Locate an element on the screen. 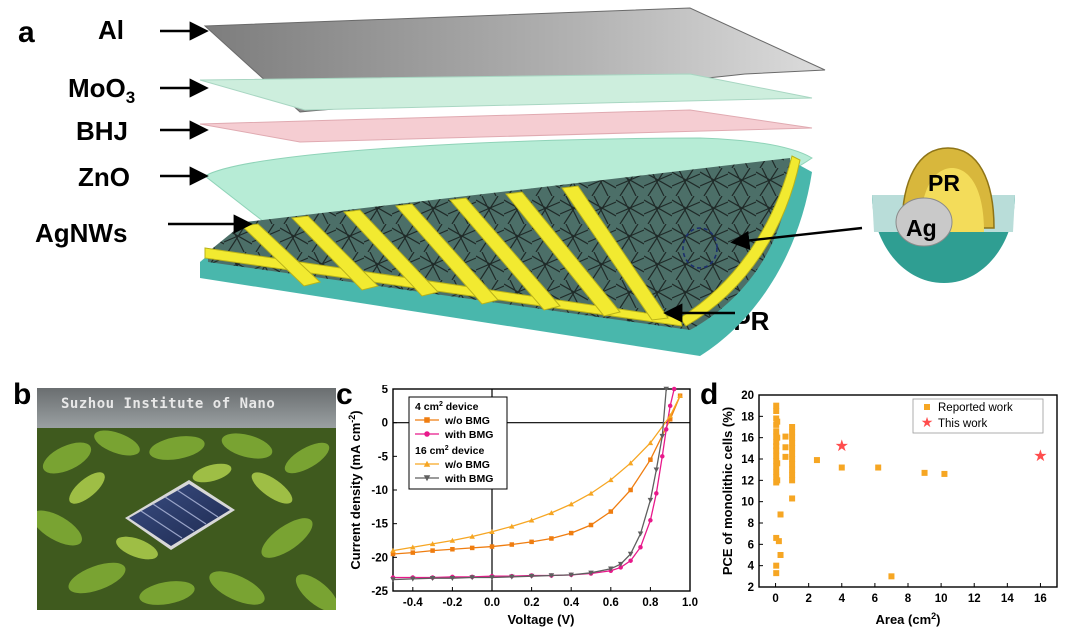  ag-pr-cross-section-inset is located at coordinates (943, 215).